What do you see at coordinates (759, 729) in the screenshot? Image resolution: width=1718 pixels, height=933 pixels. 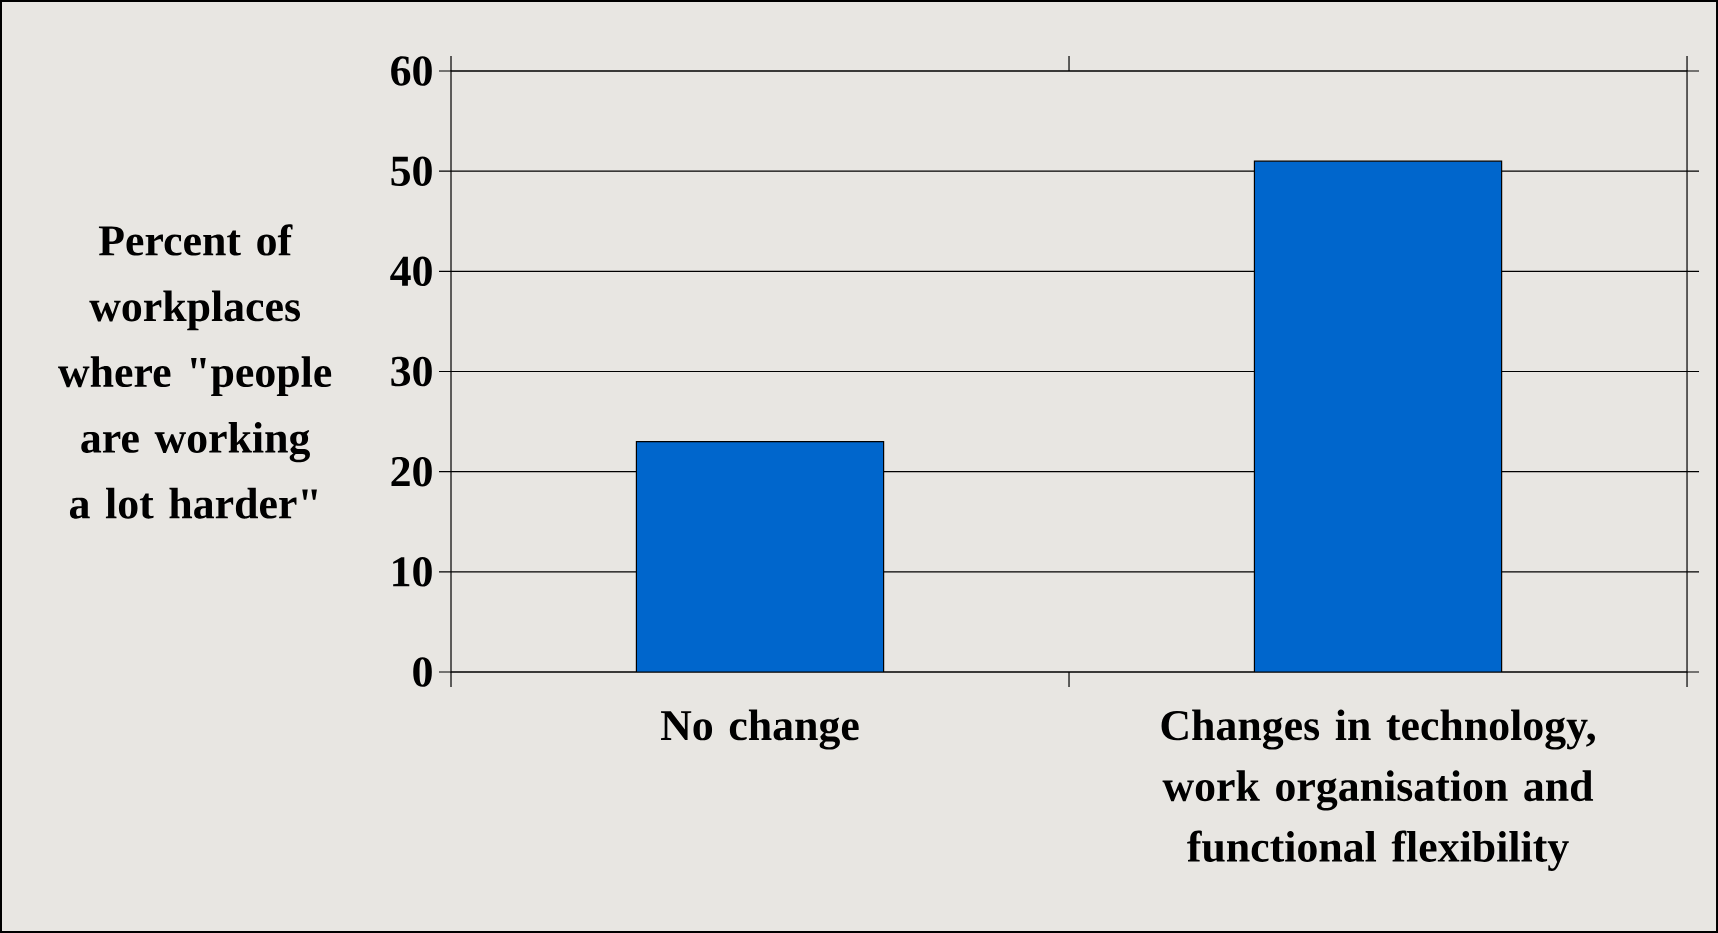 I see `x-tick-label: No change` at bounding box center [759, 729].